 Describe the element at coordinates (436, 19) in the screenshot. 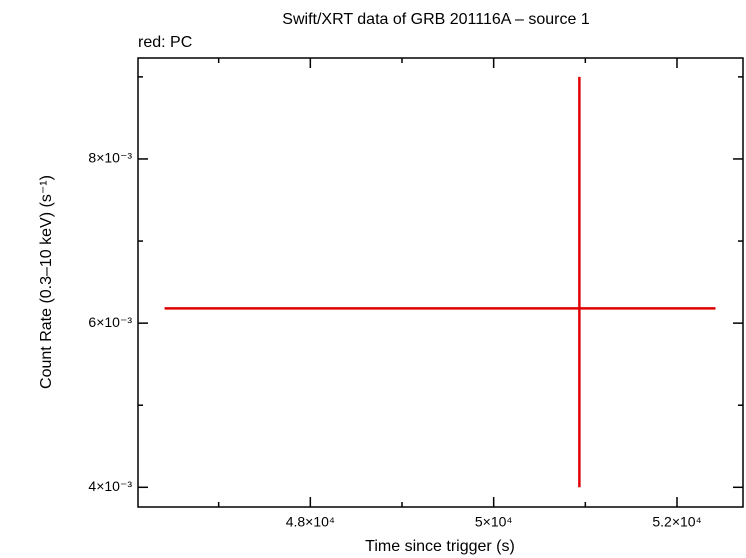

I see `chart-title: Swift/XRT data of GRB 201116A – source 1` at that location.